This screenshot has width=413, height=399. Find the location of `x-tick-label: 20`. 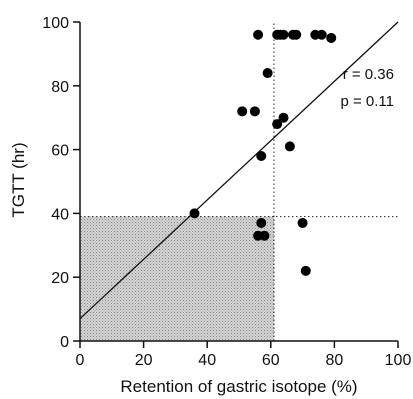

x-tick-label: 20 is located at coordinates (144, 360).